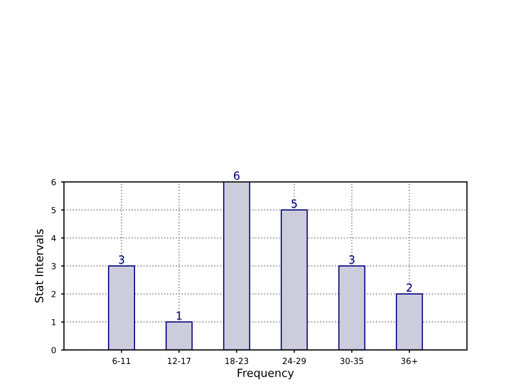 The image size is (520, 390). What do you see at coordinates (53, 238) in the screenshot?
I see `y-tick-label: 4` at bounding box center [53, 238].